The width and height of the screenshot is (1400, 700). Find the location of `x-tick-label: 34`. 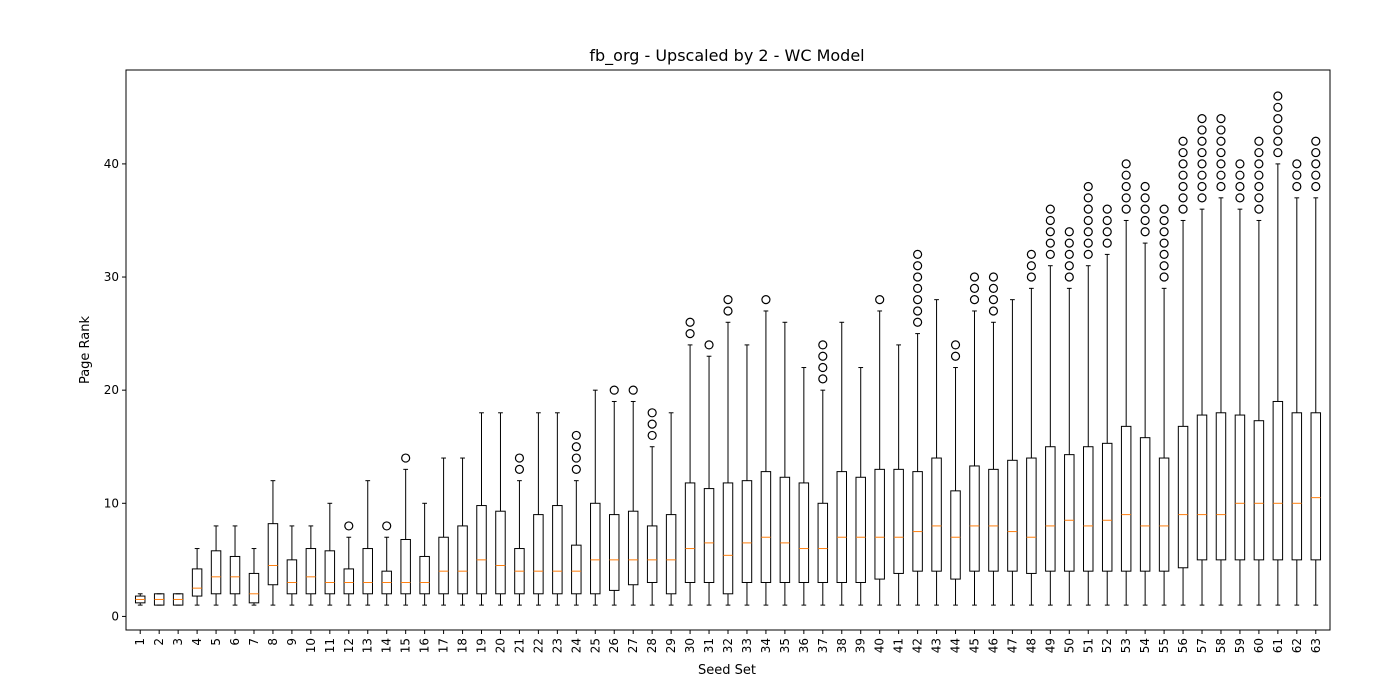

x-tick-label: 34 is located at coordinates (766, 645).